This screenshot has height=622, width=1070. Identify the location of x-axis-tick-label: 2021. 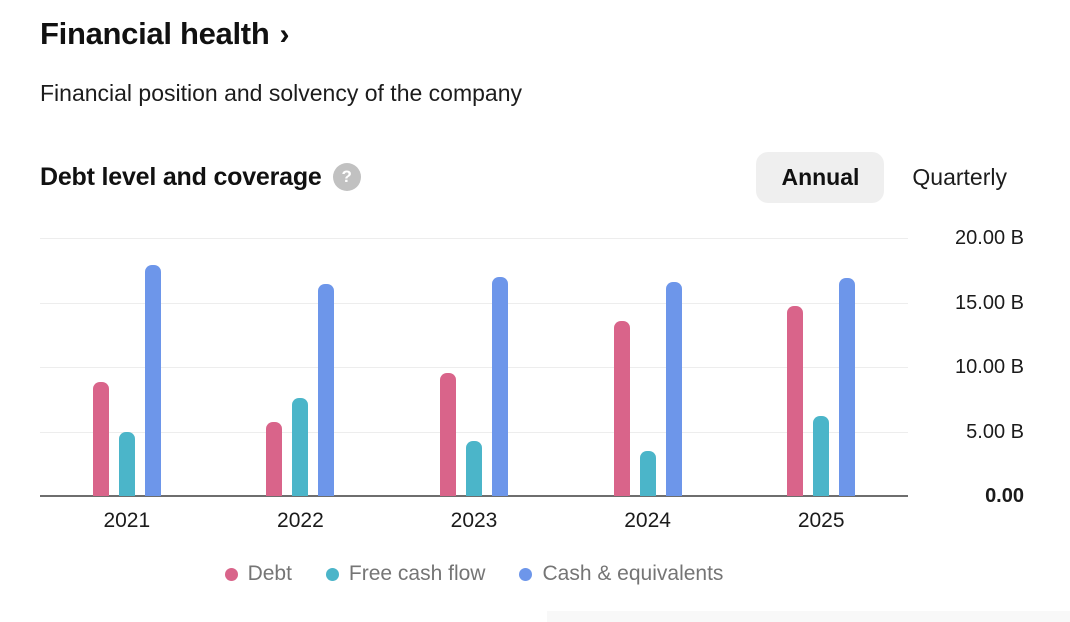
(127, 520).